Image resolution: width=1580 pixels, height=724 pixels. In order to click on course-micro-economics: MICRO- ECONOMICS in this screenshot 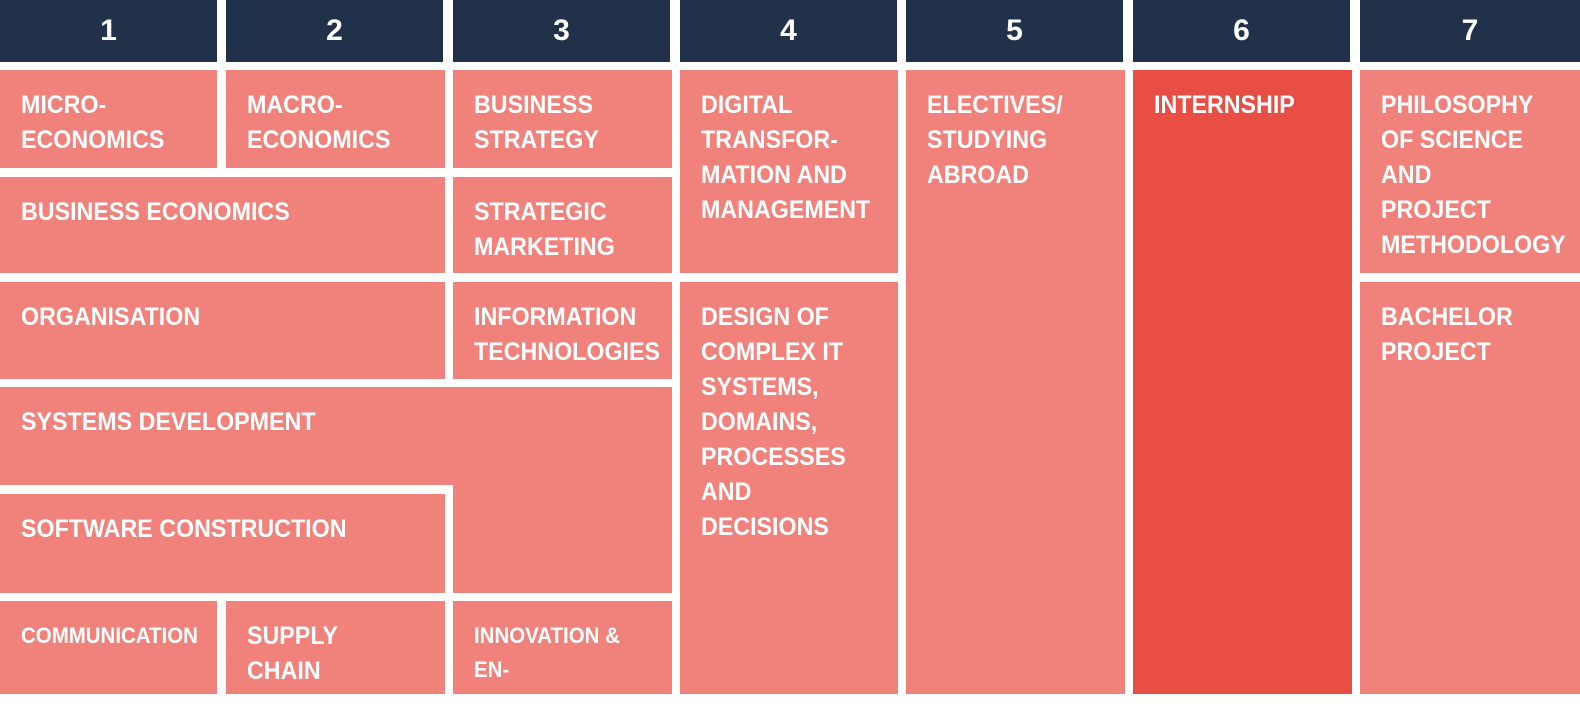, I will do `click(108, 119)`.